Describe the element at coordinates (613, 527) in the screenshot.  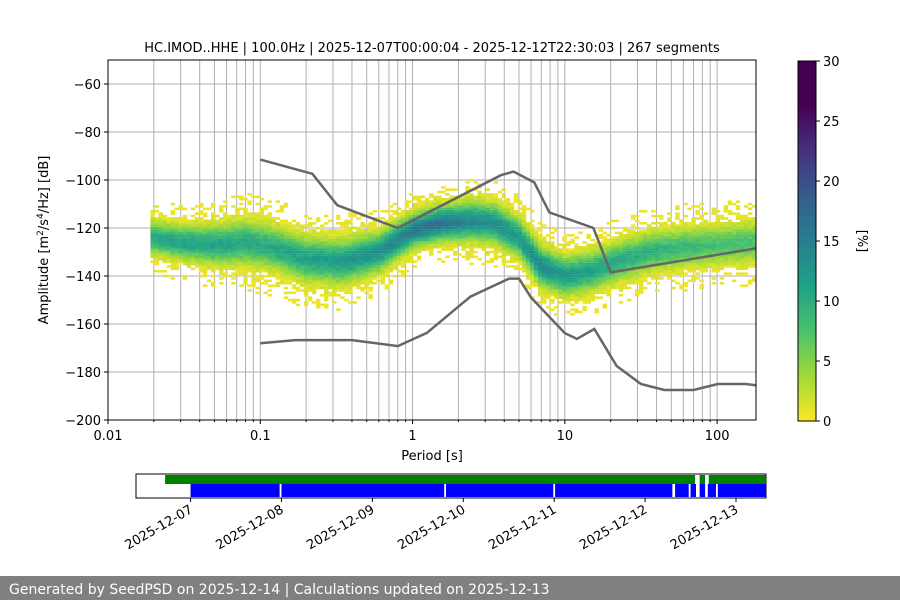
I see `coverage-date-label: 2025-12-12` at that location.